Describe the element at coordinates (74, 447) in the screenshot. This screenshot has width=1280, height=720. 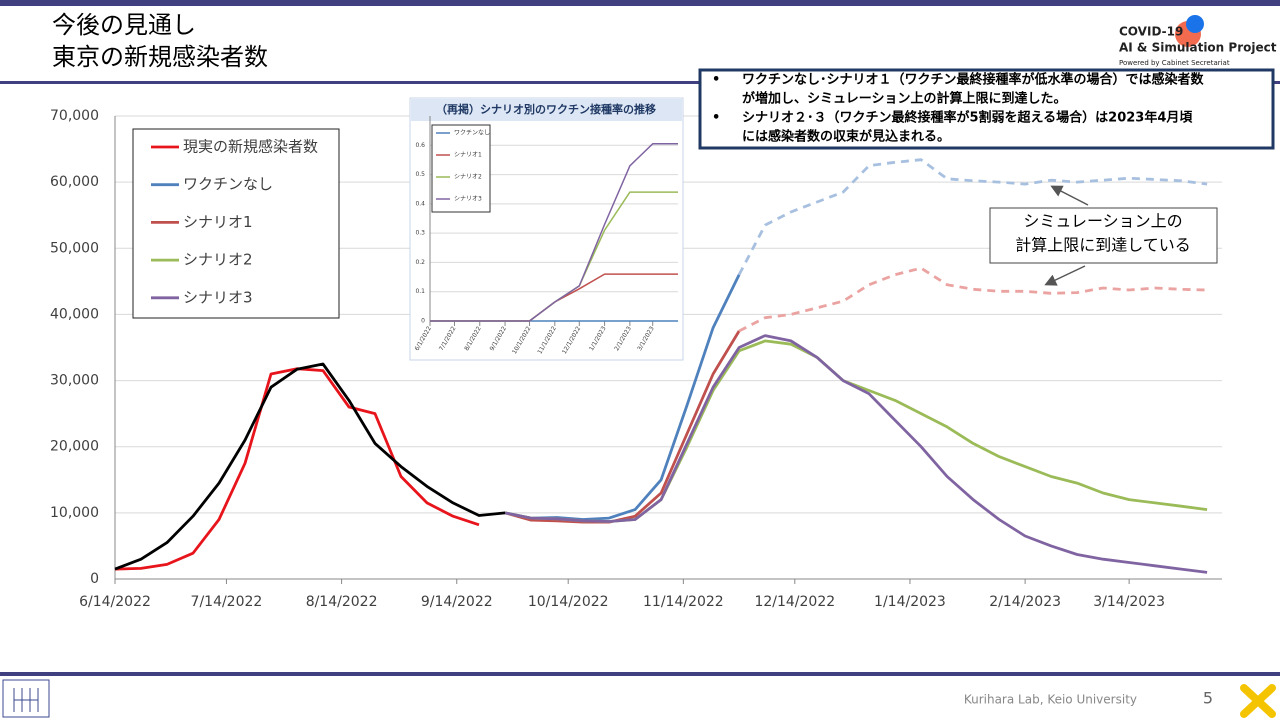
I see `y-tick-label: 20,000` at that location.